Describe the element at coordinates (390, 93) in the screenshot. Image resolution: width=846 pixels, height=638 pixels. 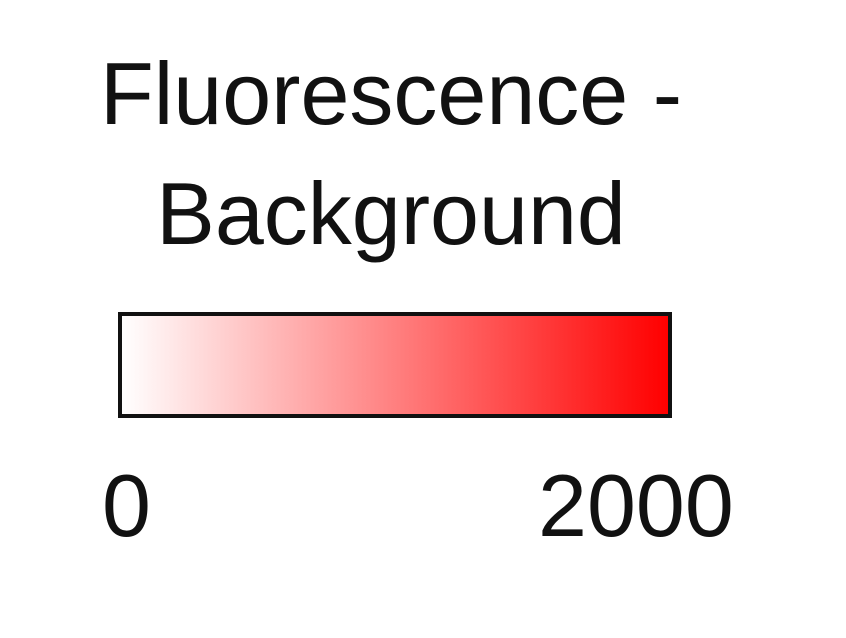
I see `legend-title-line-1: Fluorescence -` at that location.